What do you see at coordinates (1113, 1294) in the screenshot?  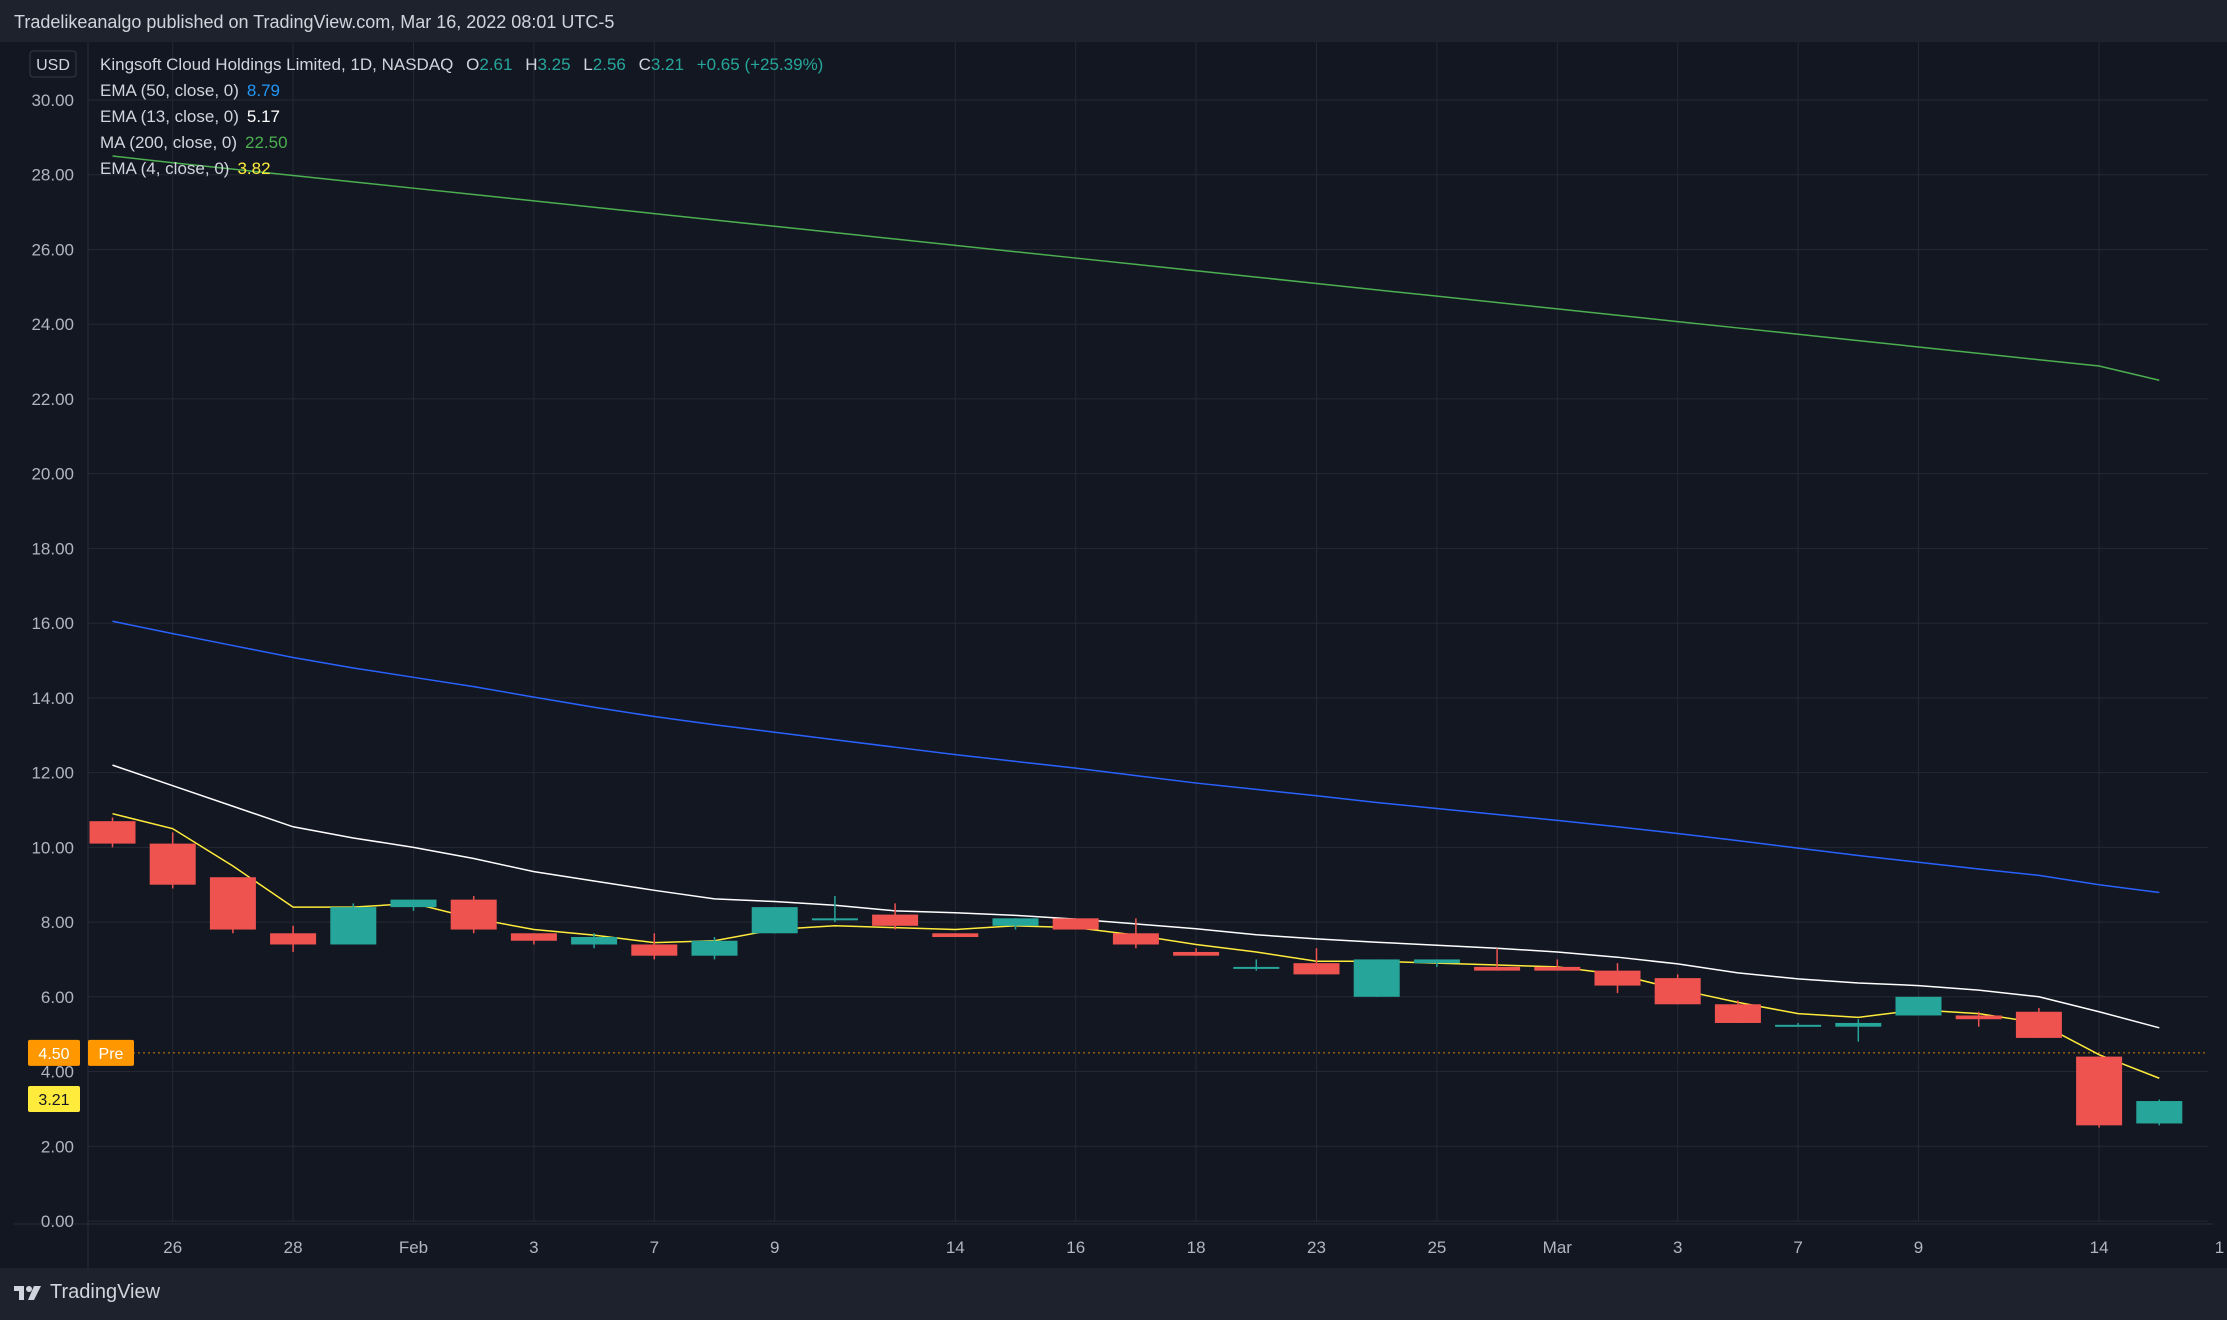 I see `bottom-bar` at bounding box center [1113, 1294].